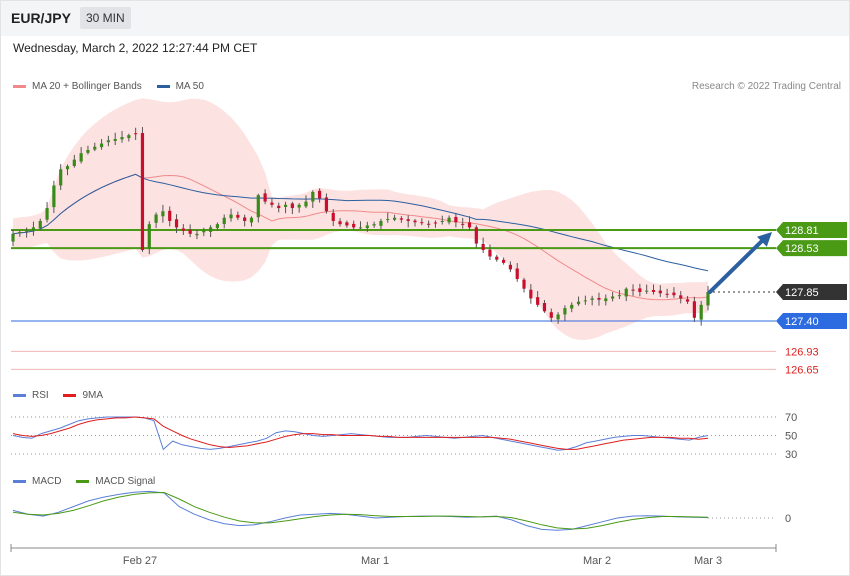  Describe the element at coordinates (70, 395) in the screenshot. I see `rsi-9ma-swatch` at that location.